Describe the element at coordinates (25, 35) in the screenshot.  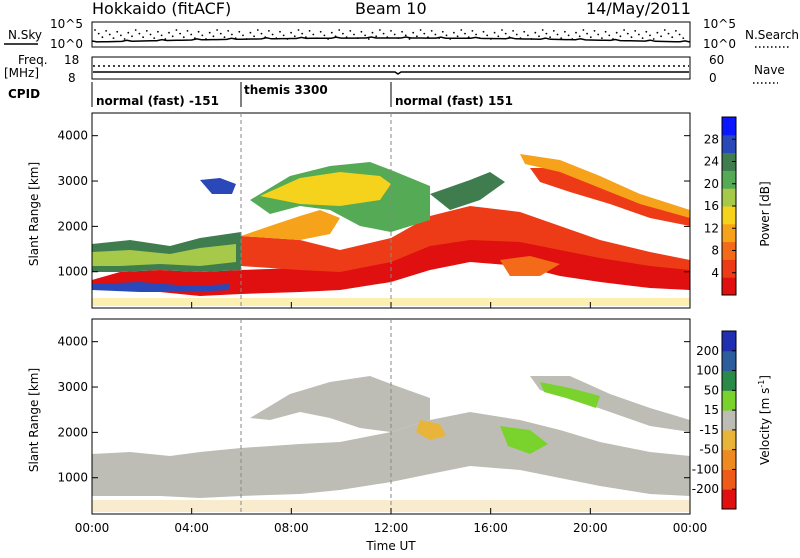
I see `noise-left-label: N.Sky` at that location.